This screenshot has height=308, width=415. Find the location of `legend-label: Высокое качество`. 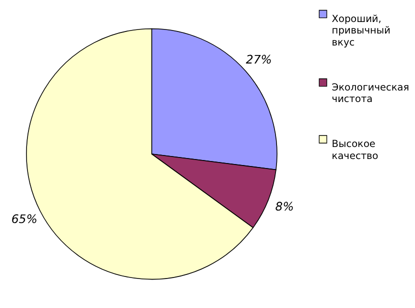

legend-label: Высокое качество is located at coordinates (355, 150).